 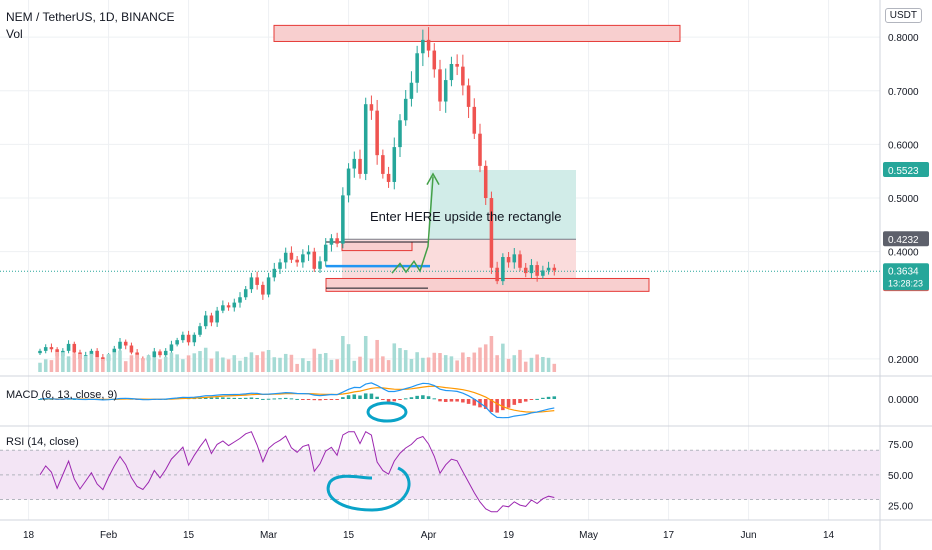 I want to click on resistance-zone, so click(x=477, y=33).